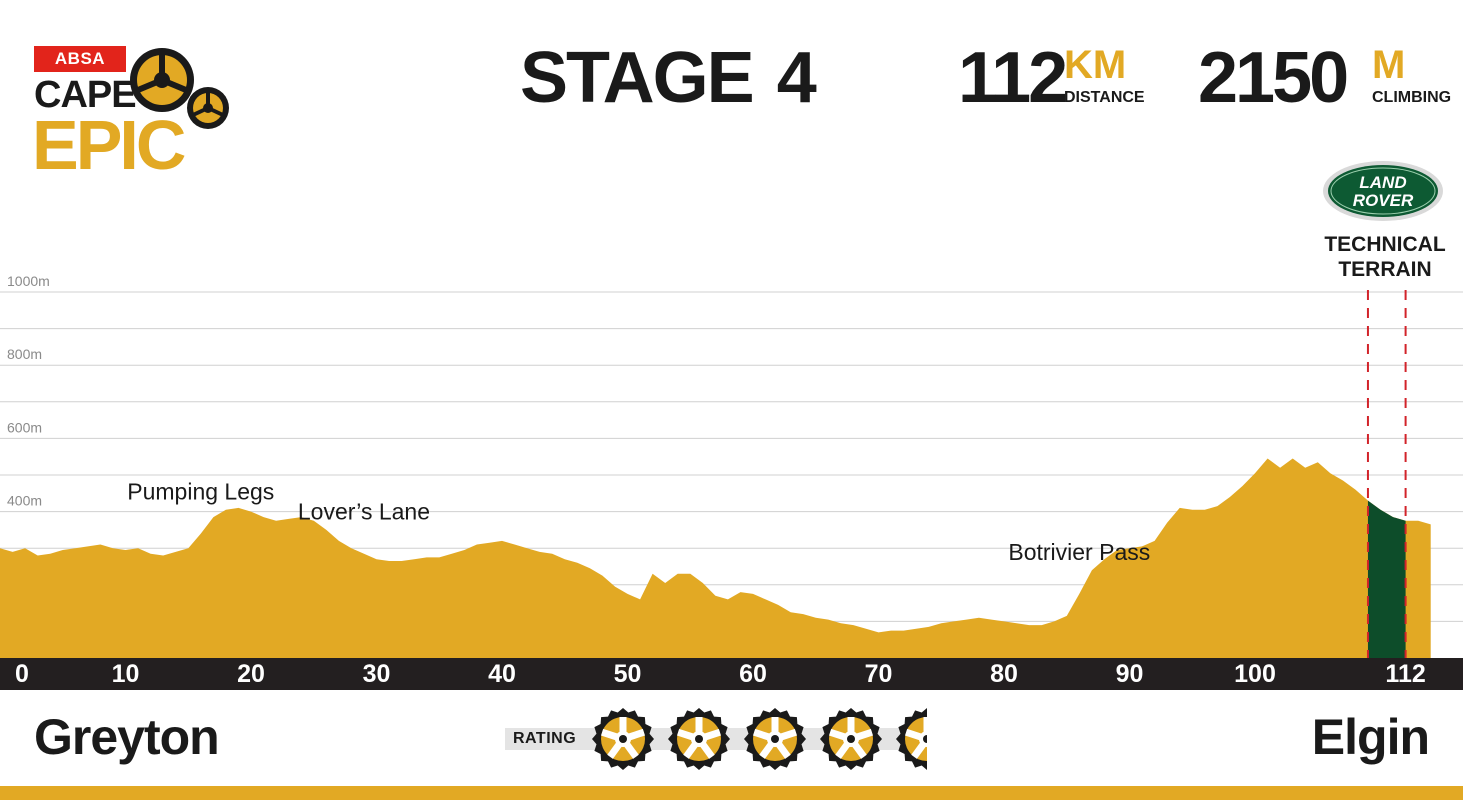 The width and height of the screenshot is (1463, 800). What do you see at coordinates (1013, 78) in the screenshot?
I see `distance-value: 112` at bounding box center [1013, 78].